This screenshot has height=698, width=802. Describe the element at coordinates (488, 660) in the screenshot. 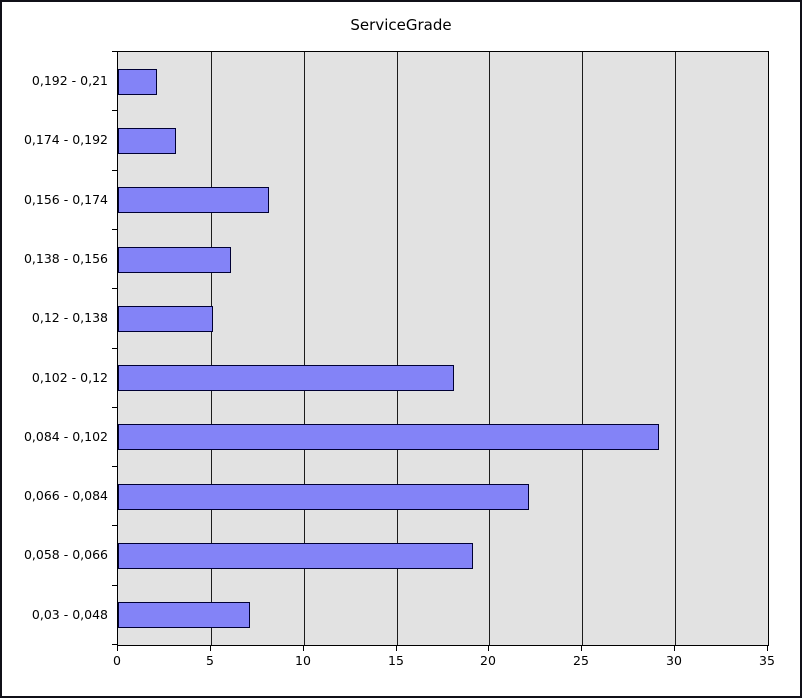

I see `x-axis-tick-label: 20` at that location.